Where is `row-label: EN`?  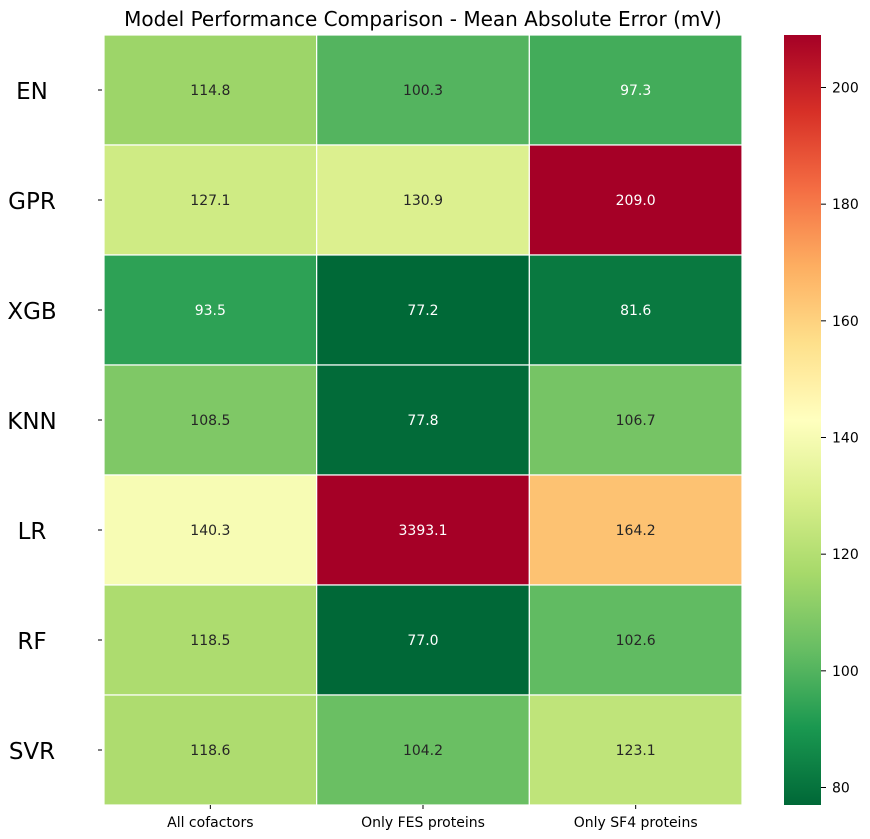
row-label: EN is located at coordinates (32, 92).